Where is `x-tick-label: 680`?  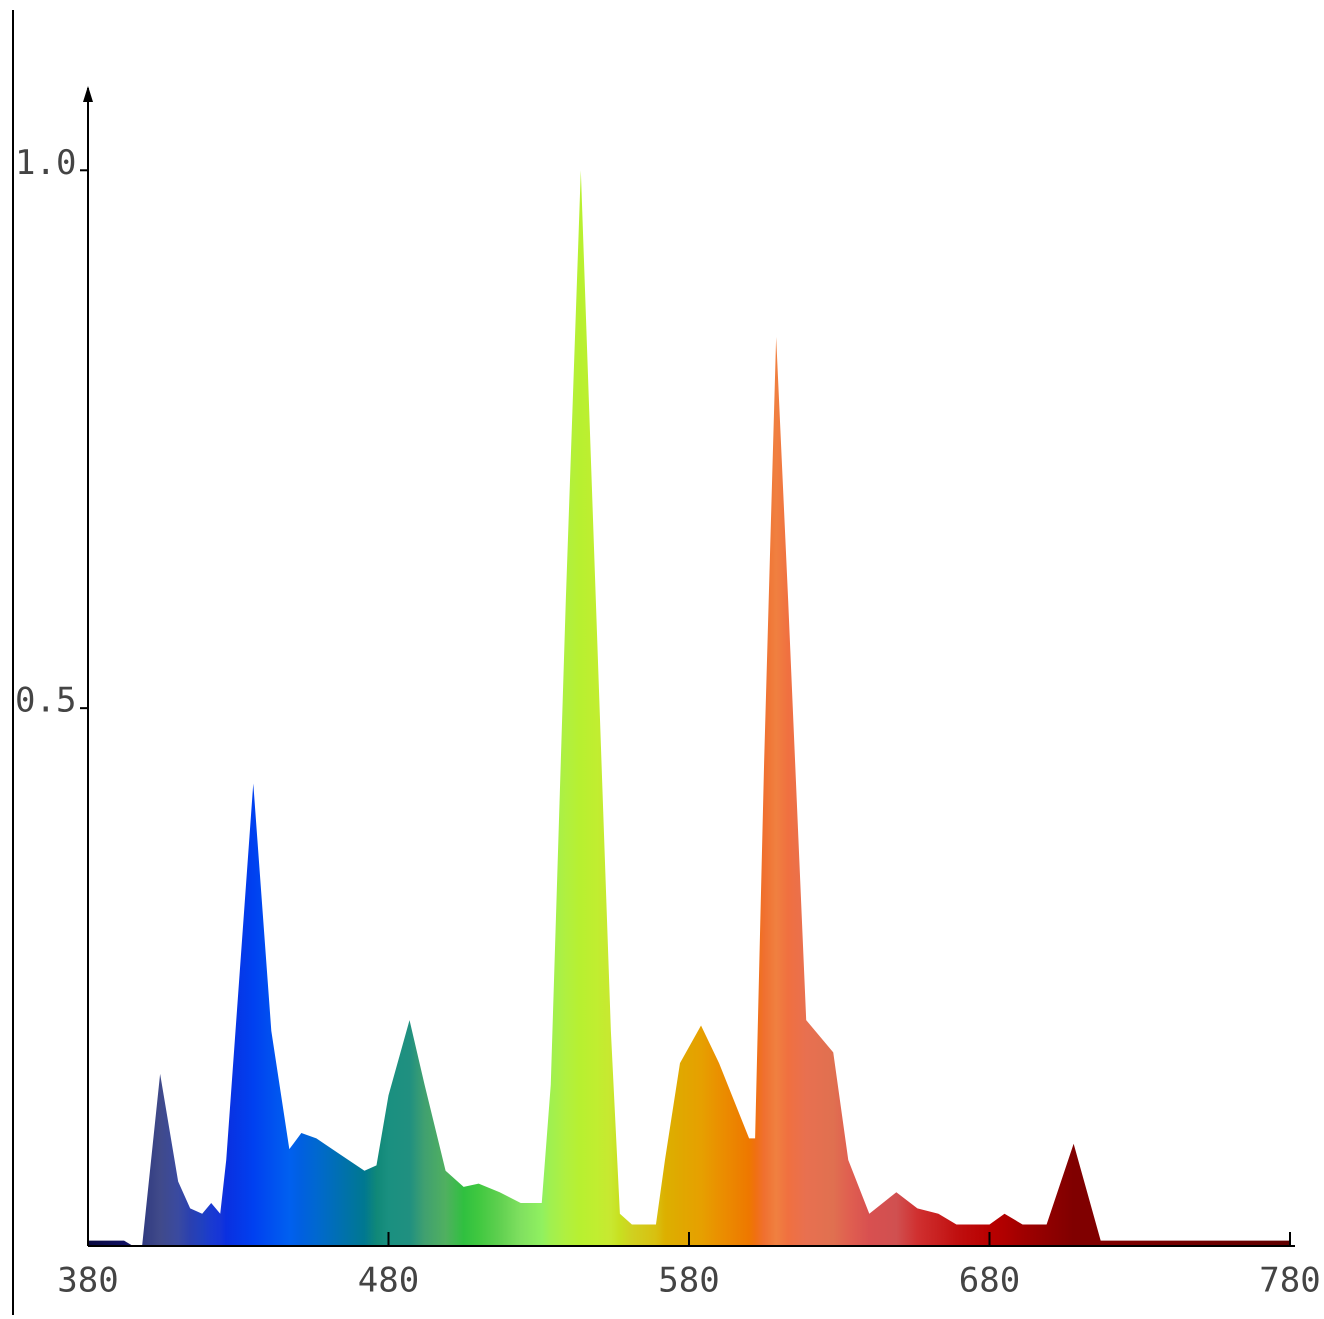
x-tick-label: 680 is located at coordinates (989, 1281).